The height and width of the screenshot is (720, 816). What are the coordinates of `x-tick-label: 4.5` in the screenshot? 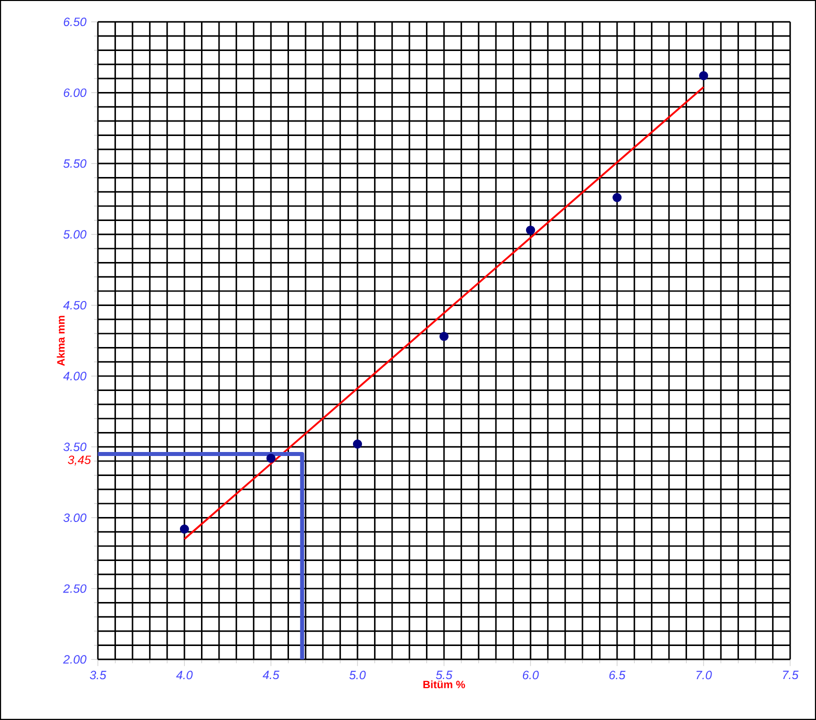 It's located at (271, 675).